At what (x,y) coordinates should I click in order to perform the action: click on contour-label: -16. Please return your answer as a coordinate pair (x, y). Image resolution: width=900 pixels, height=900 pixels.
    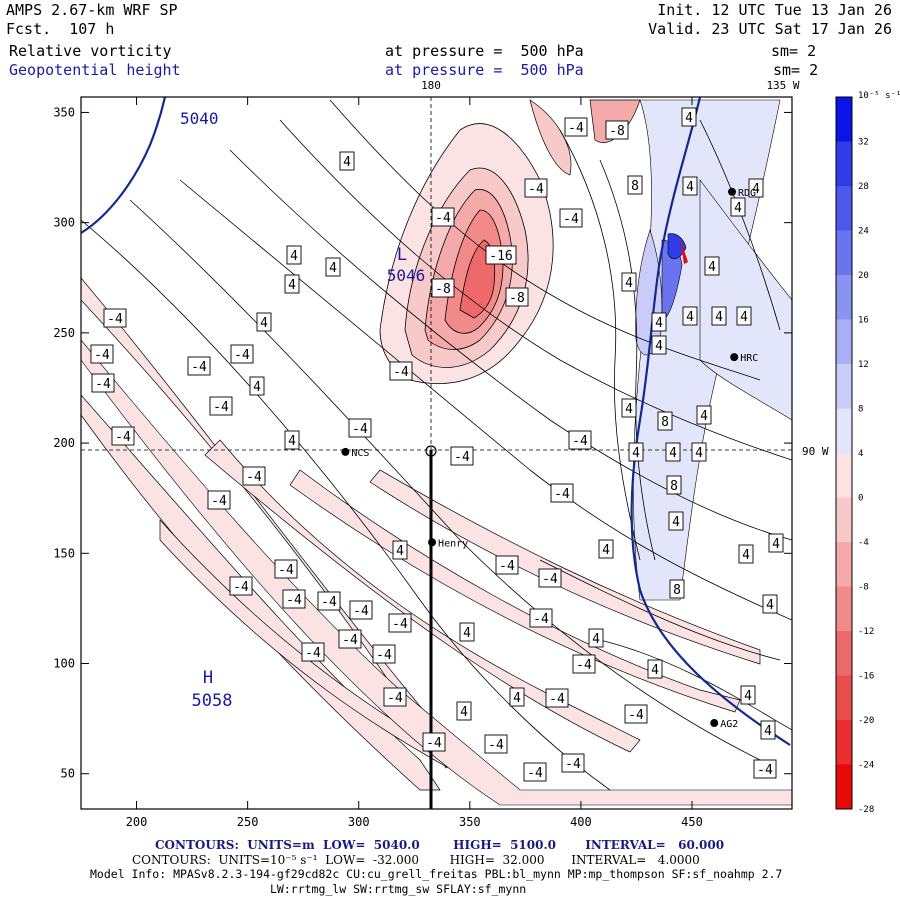
    Looking at the image, I should click on (500, 256).